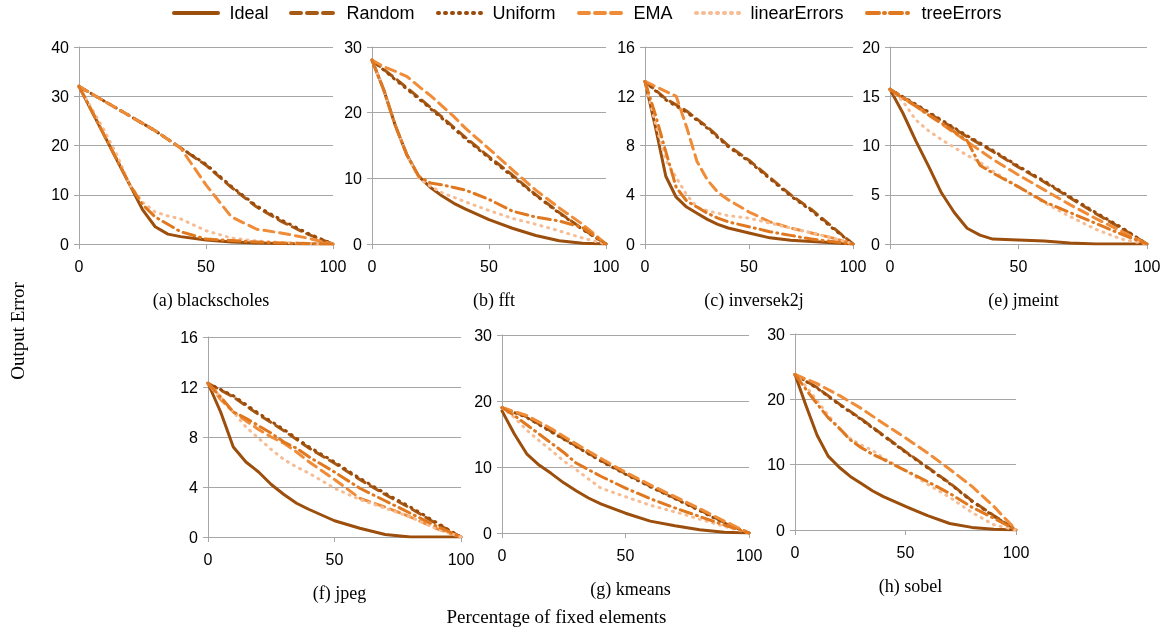  I want to click on legend-label: Uniform, so click(524, 13).